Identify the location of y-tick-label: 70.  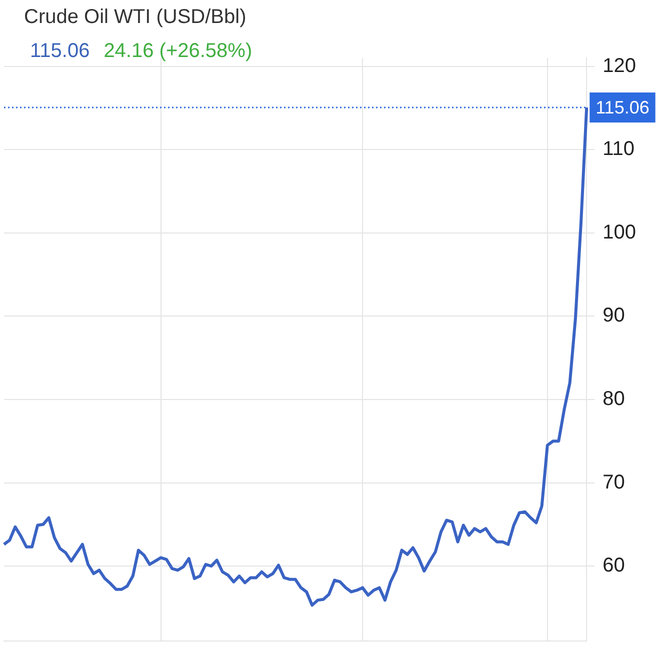
(613, 482).